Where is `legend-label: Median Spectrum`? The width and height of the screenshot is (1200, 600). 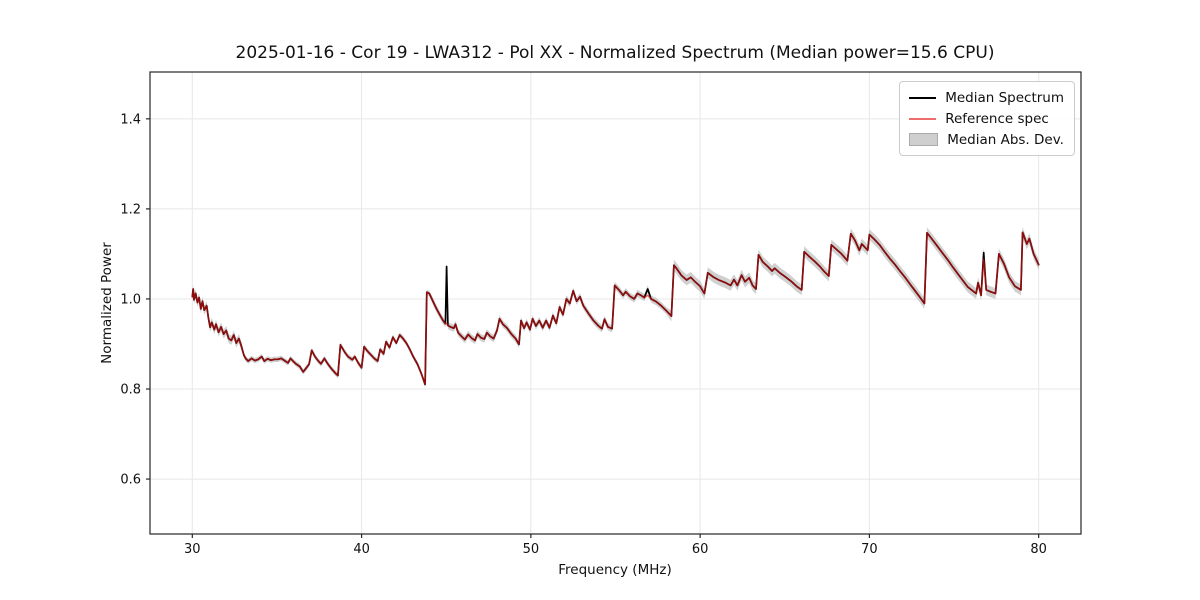 legend-label: Median Spectrum is located at coordinates (1004, 97).